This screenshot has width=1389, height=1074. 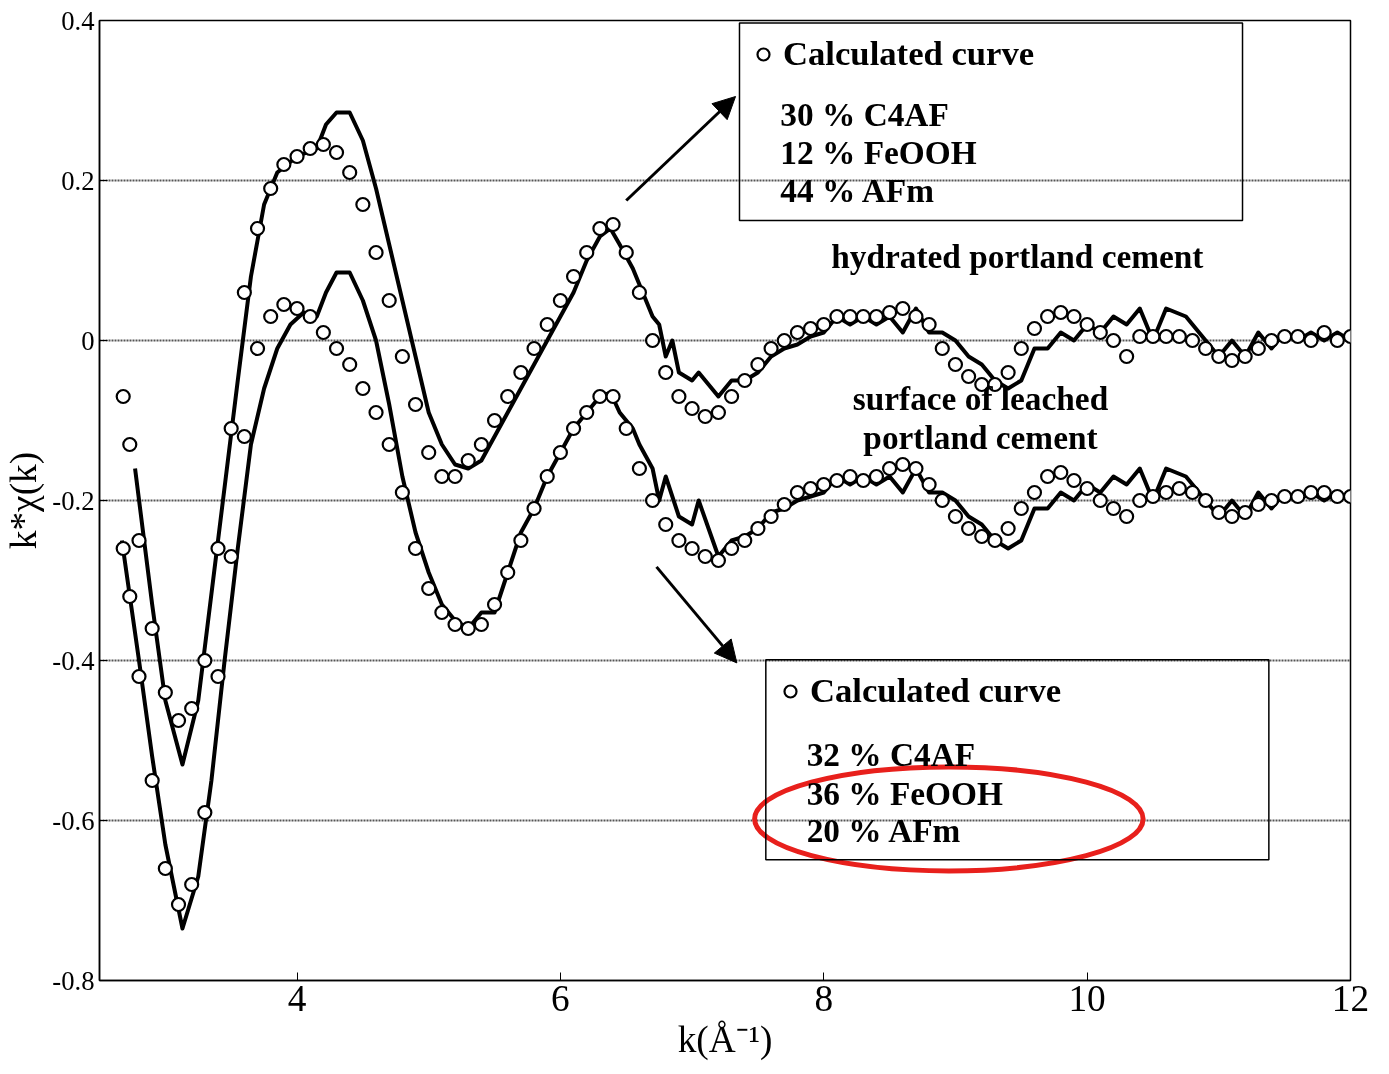 I want to click on annotation: 12 % FeOOH, so click(x=878, y=152).